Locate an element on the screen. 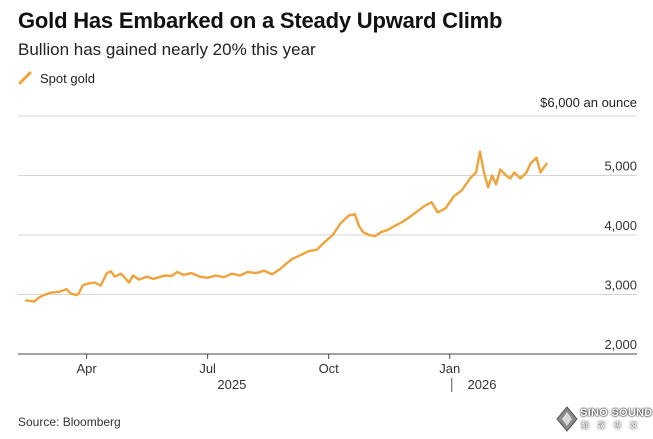 The image size is (653, 439). x-tick-label-jan: Jan is located at coordinates (449, 368).